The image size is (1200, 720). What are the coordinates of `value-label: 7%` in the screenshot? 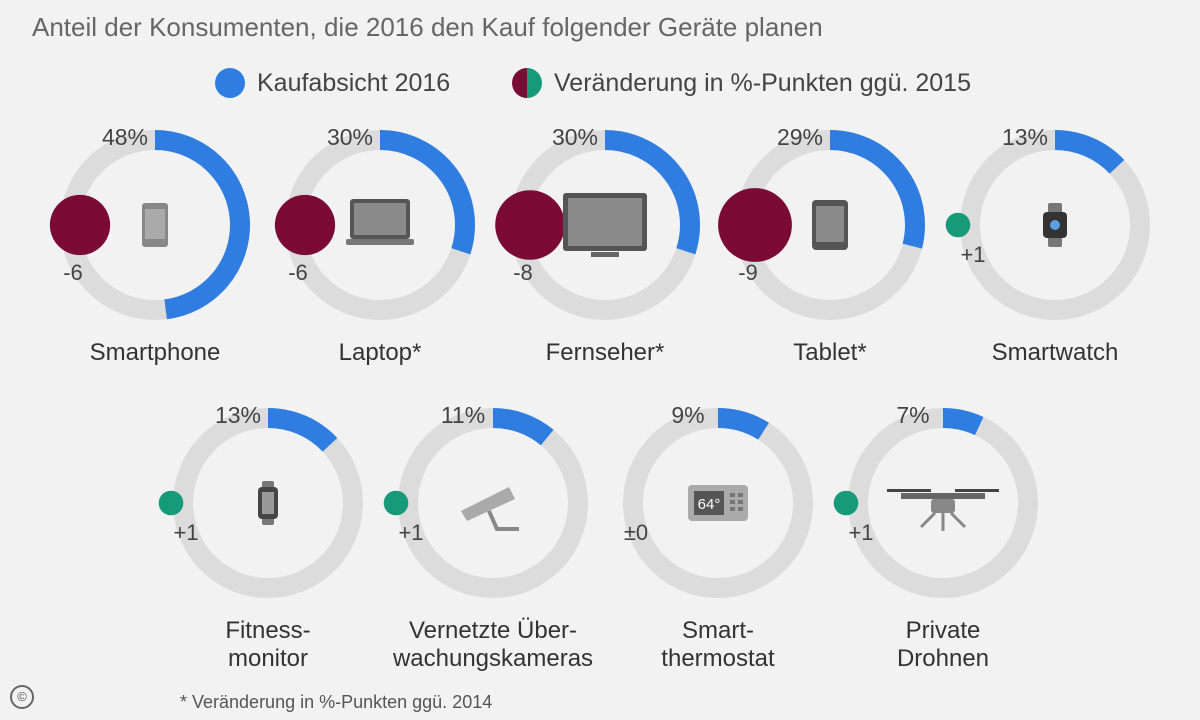 It's located at (912, 415).